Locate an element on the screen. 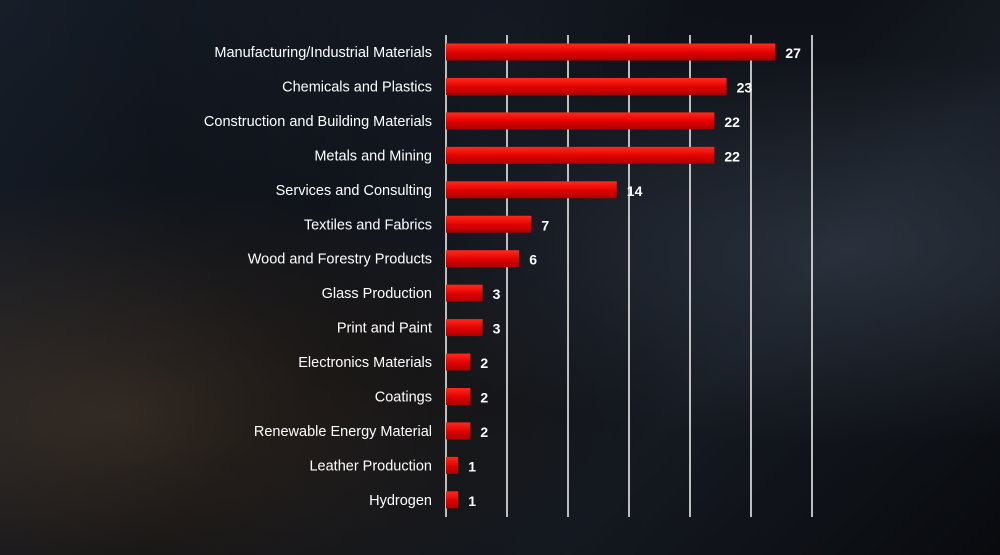 The width and height of the screenshot is (1000, 555). value-label-3: 22 is located at coordinates (732, 122).